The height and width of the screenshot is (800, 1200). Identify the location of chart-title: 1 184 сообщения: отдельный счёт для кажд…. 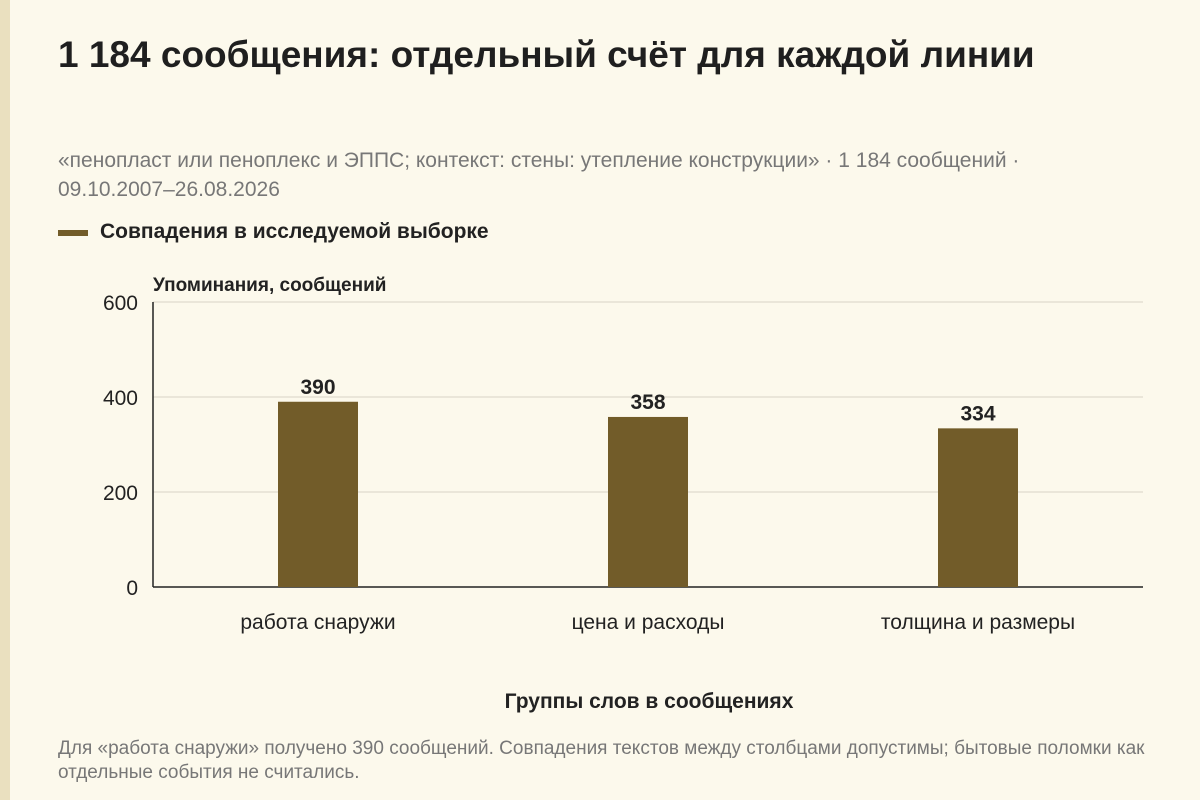
(546, 54).